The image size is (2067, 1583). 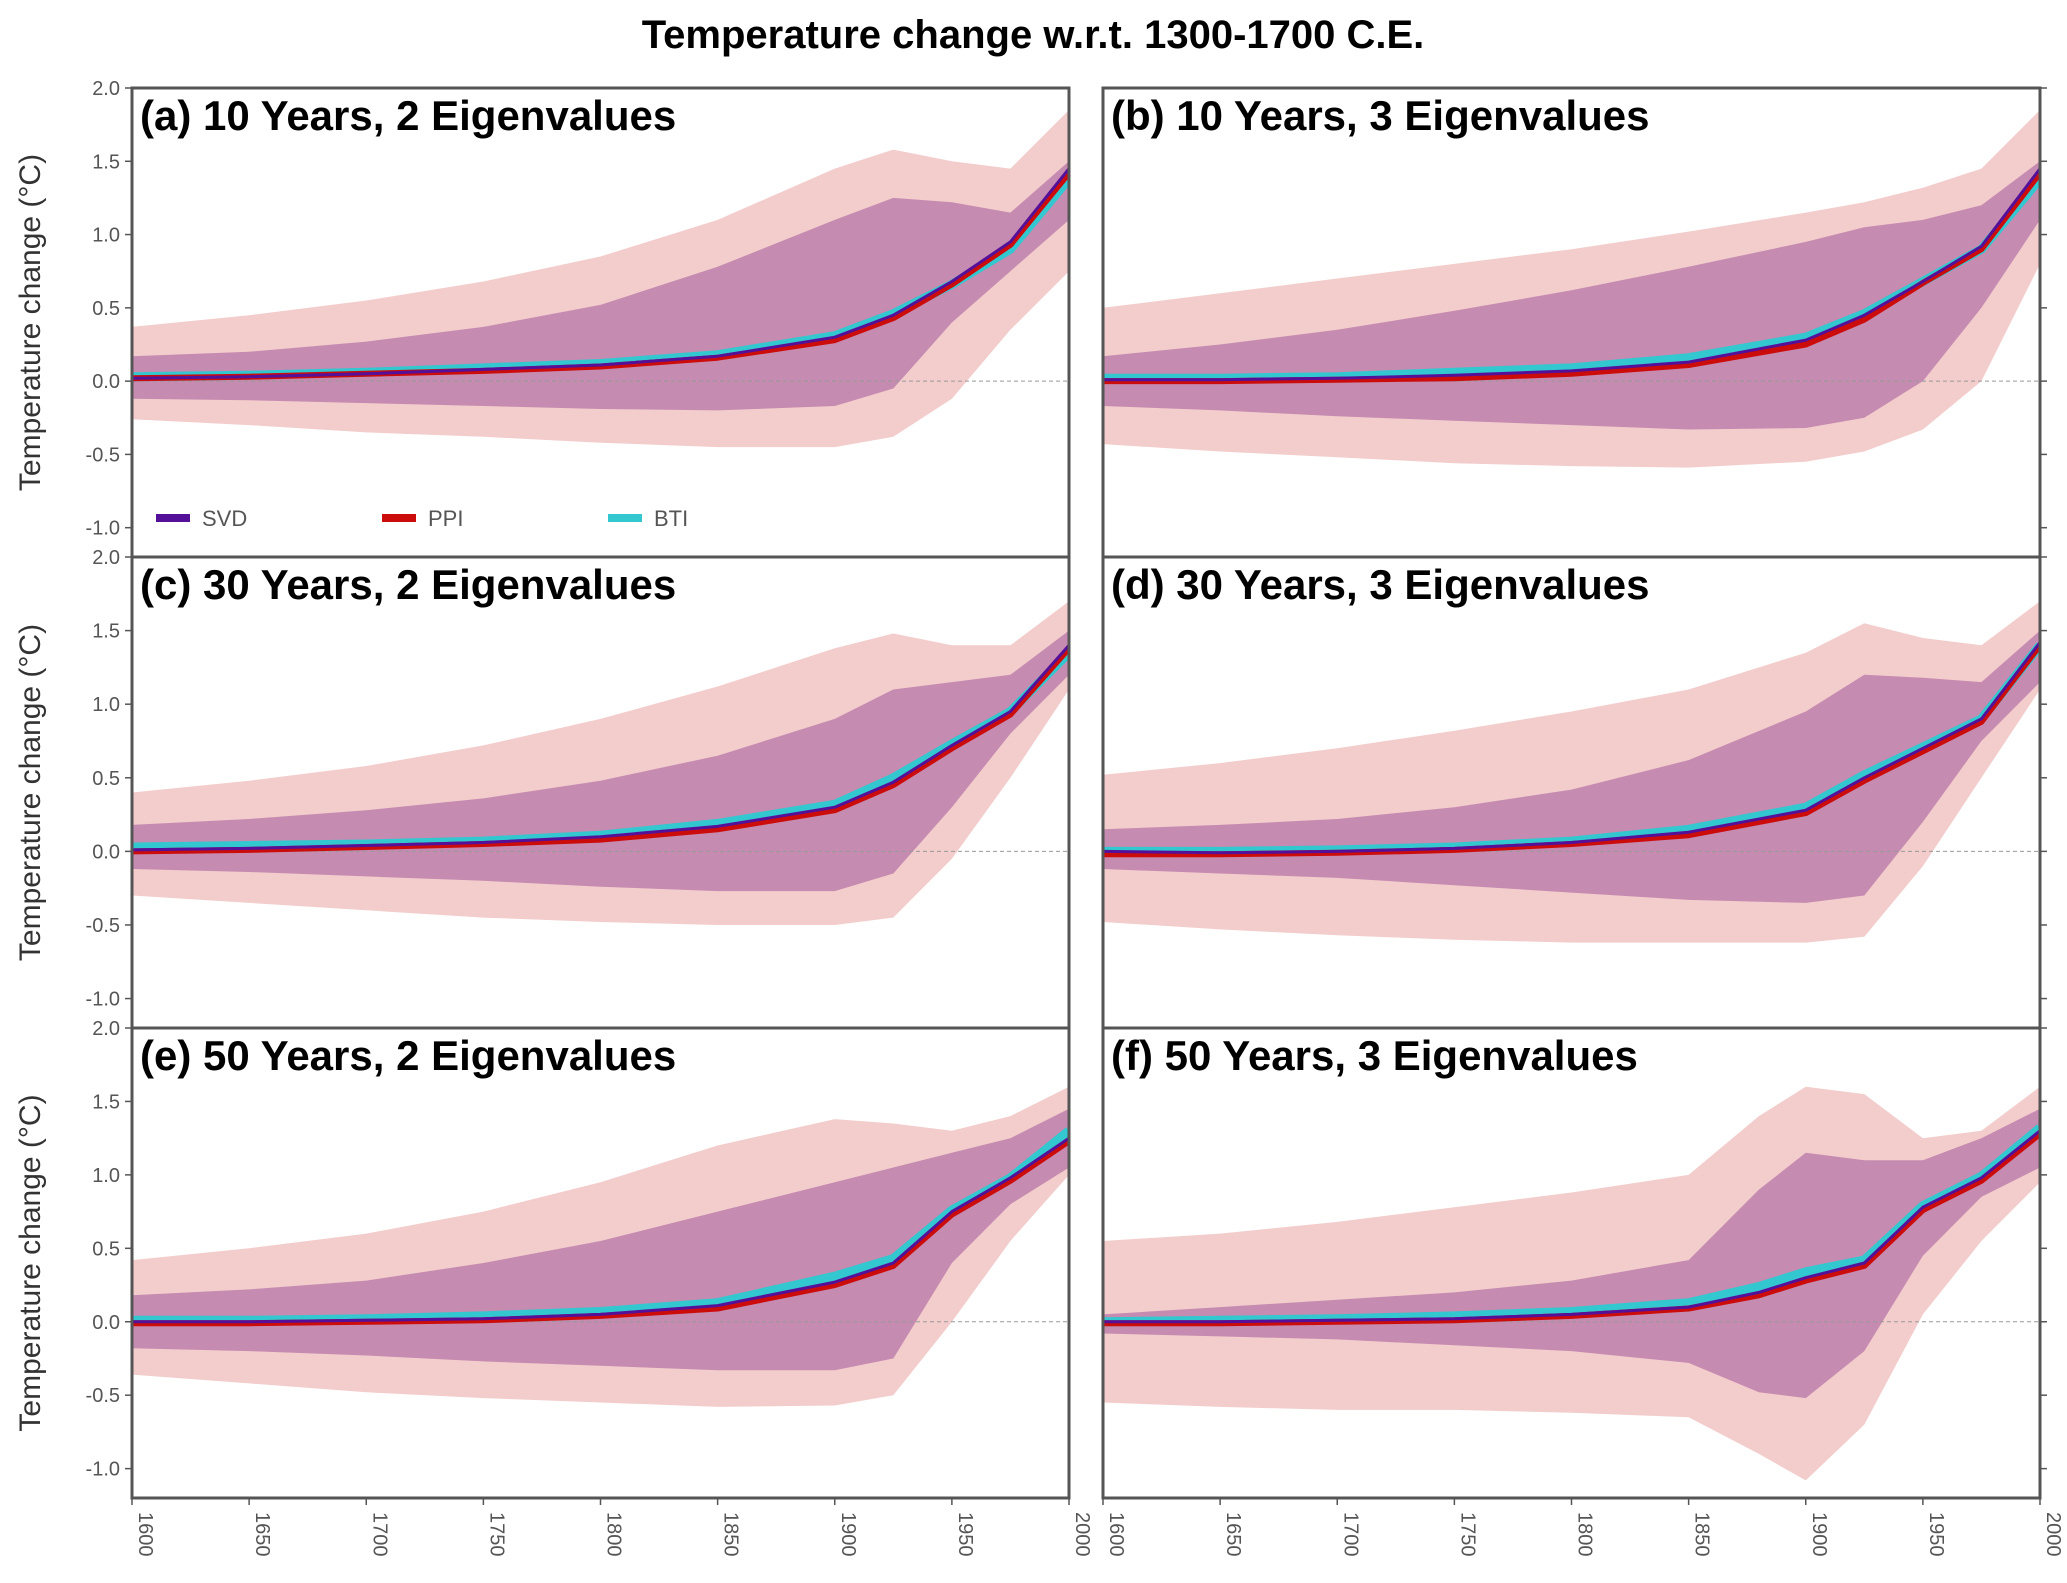 I want to click on panel-d: (d) 30 Years, 3 Eigenvalues, so click(x=1574, y=792).